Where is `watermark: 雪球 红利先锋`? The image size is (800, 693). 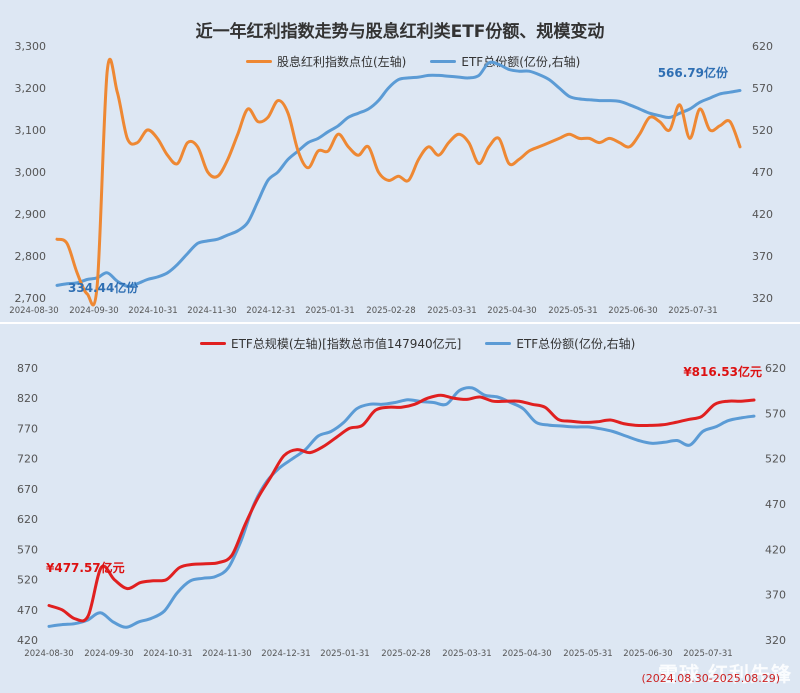 watermark: 雪球 红利先锋 is located at coordinates (725, 674).